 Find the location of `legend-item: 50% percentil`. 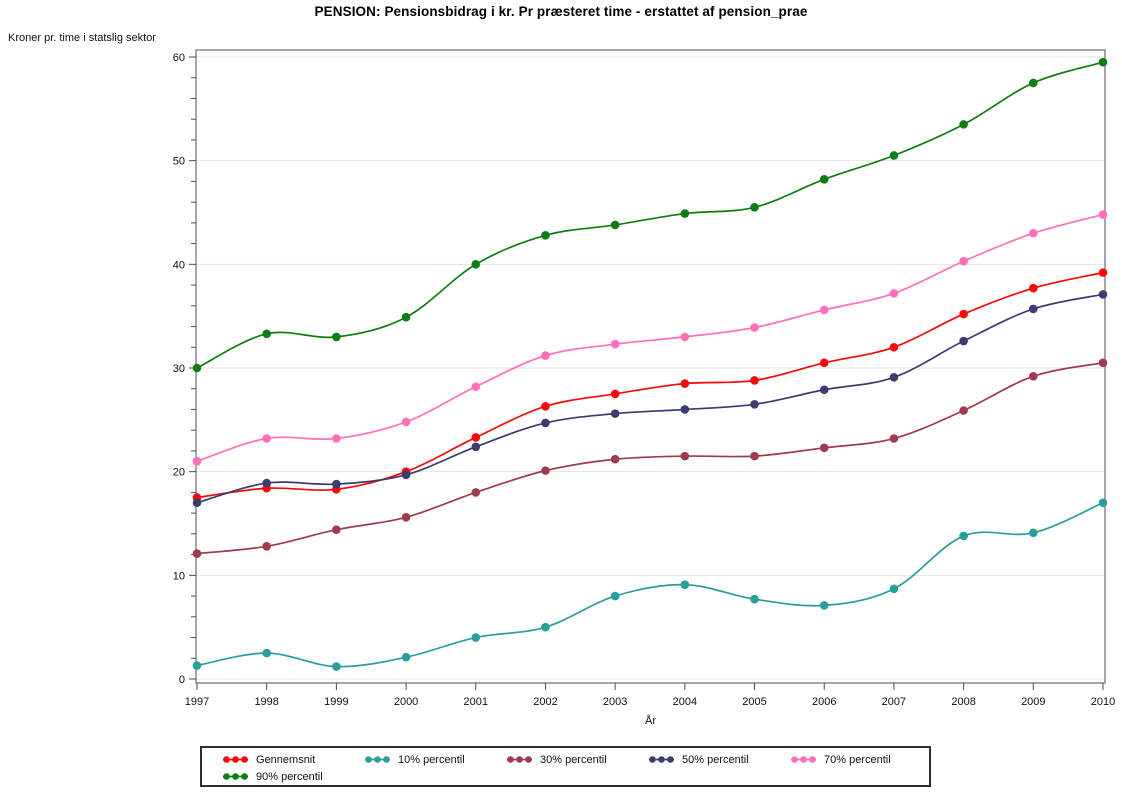

legend-item: 50% percentil is located at coordinates (719, 760).